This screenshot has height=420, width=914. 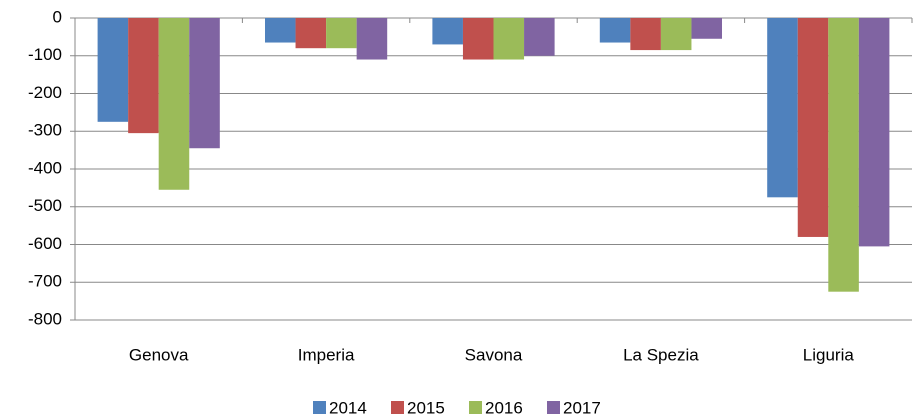 I want to click on legend-label: 2017, so click(x=582, y=407).